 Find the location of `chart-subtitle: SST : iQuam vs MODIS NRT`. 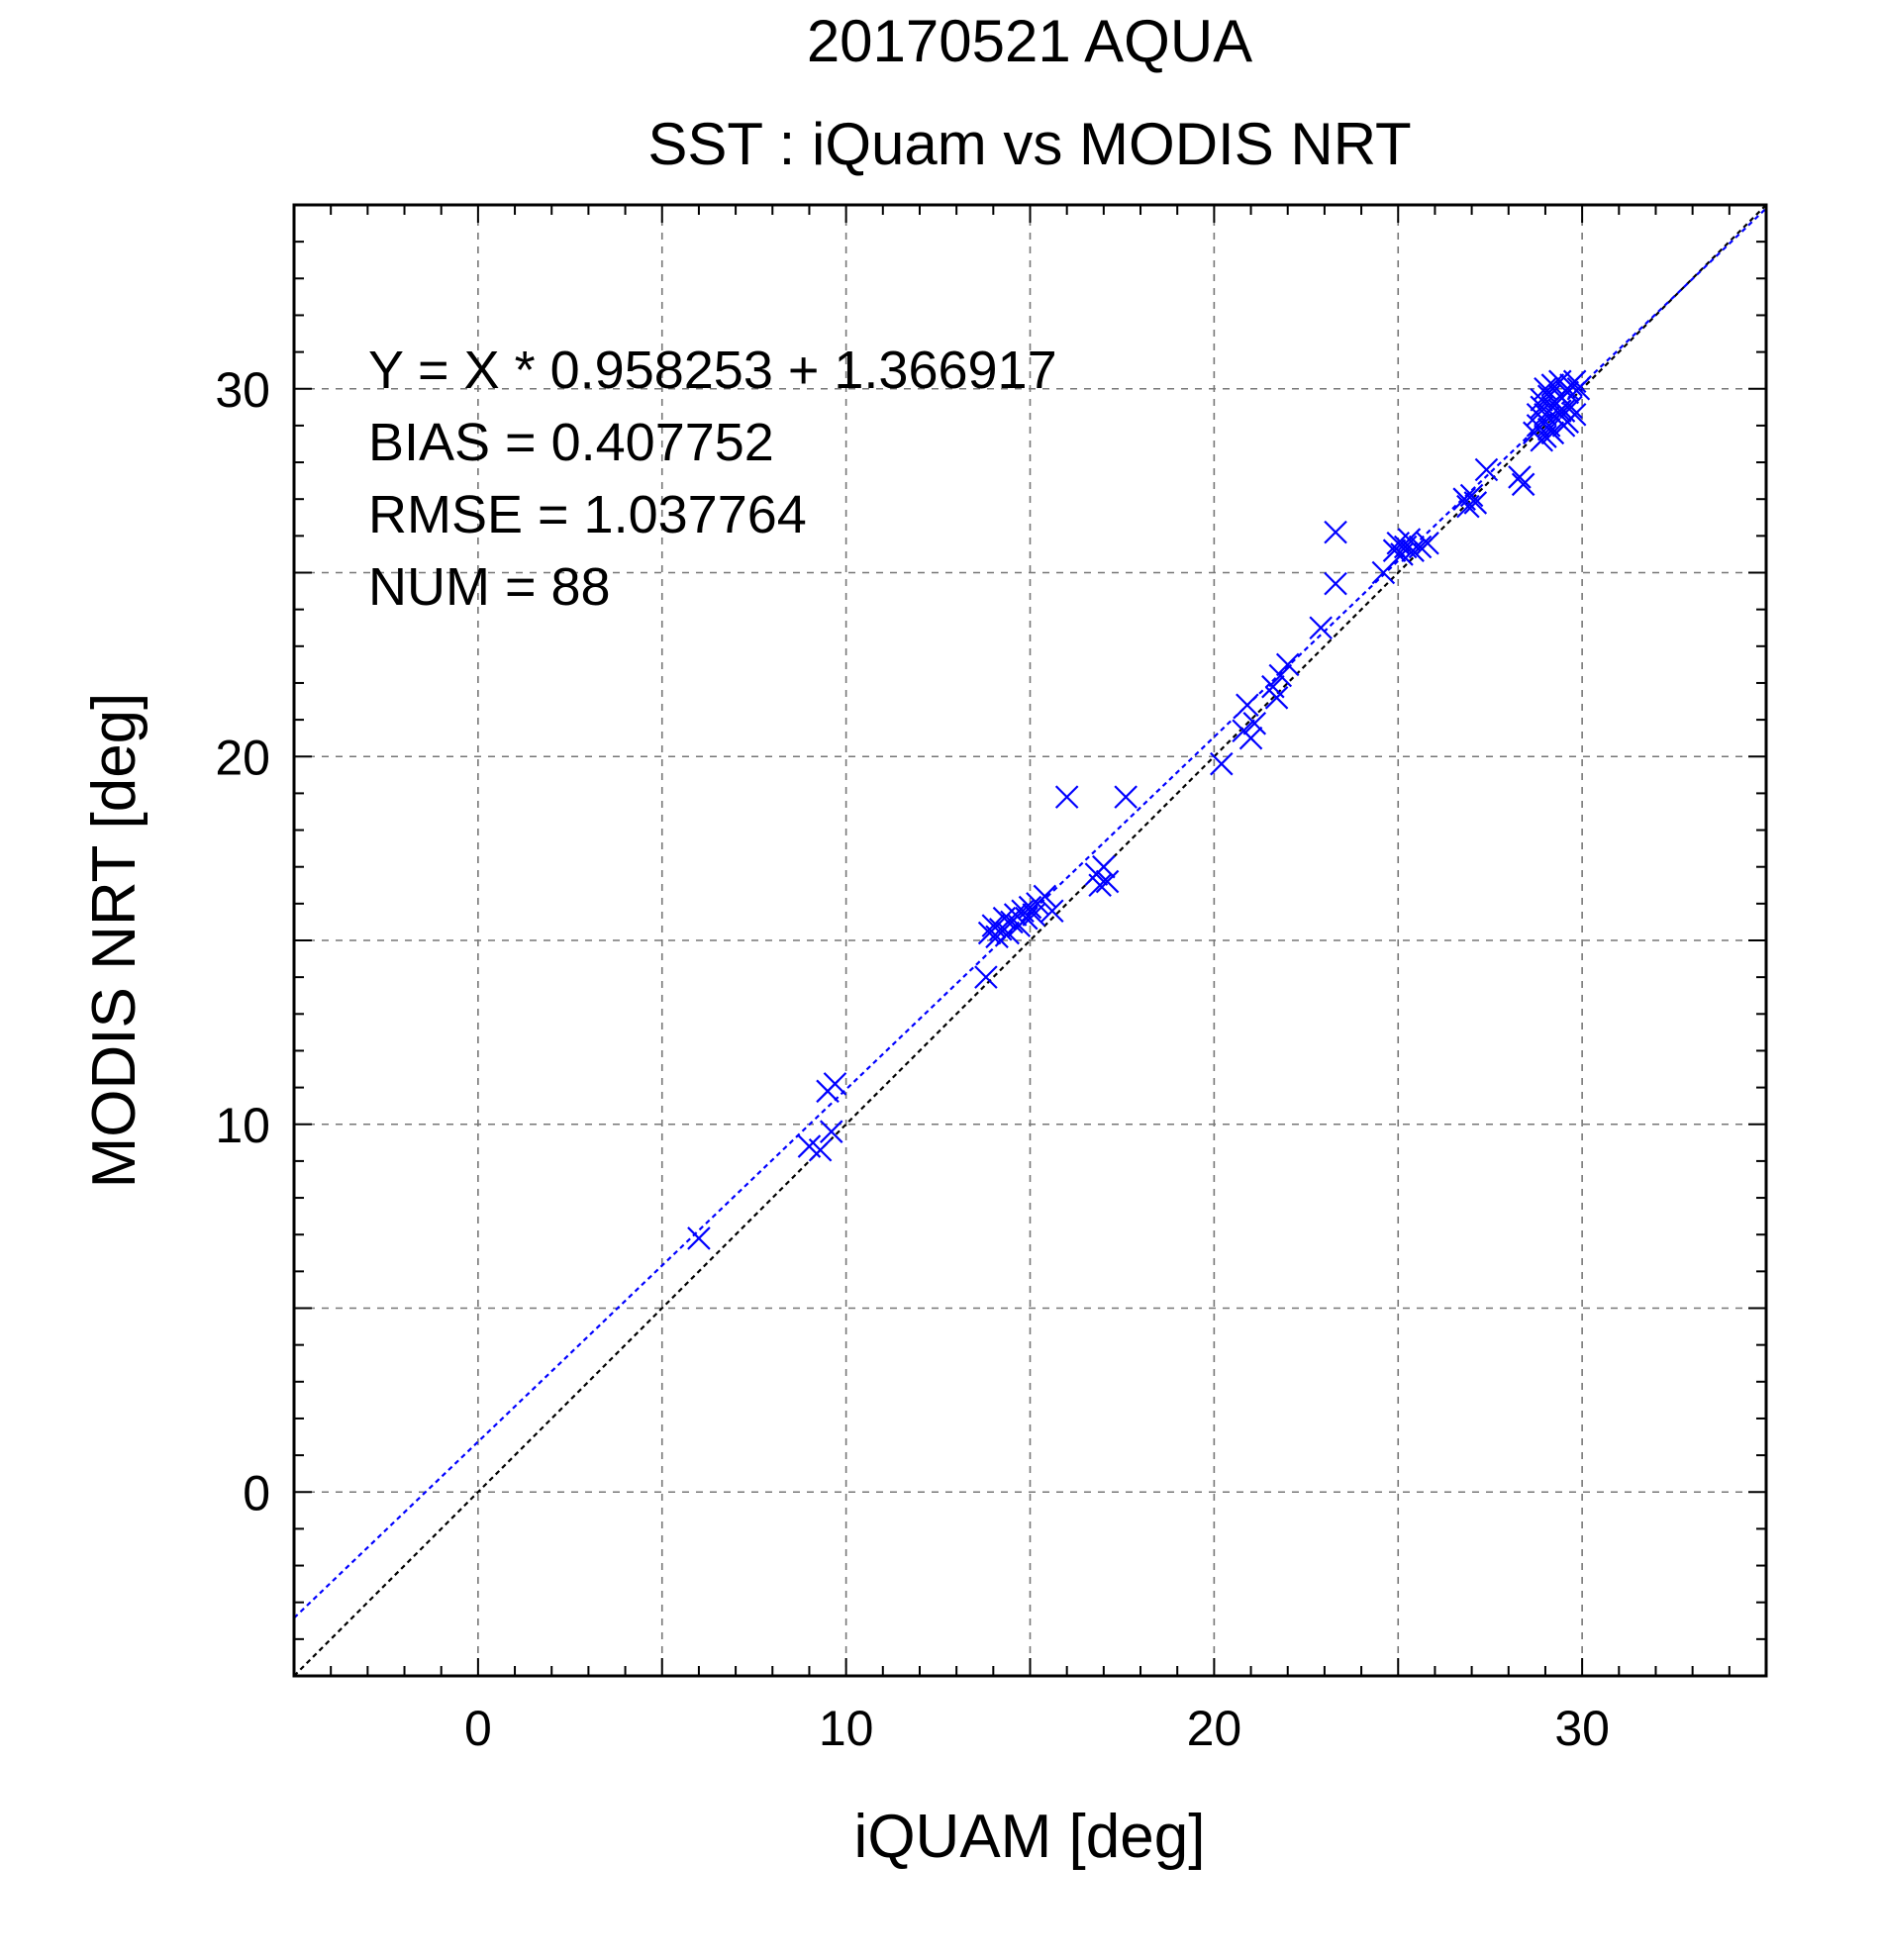

chart-subtitle: SST : iQuam vs MODIS NRT is located at coordinates (1029, 144).